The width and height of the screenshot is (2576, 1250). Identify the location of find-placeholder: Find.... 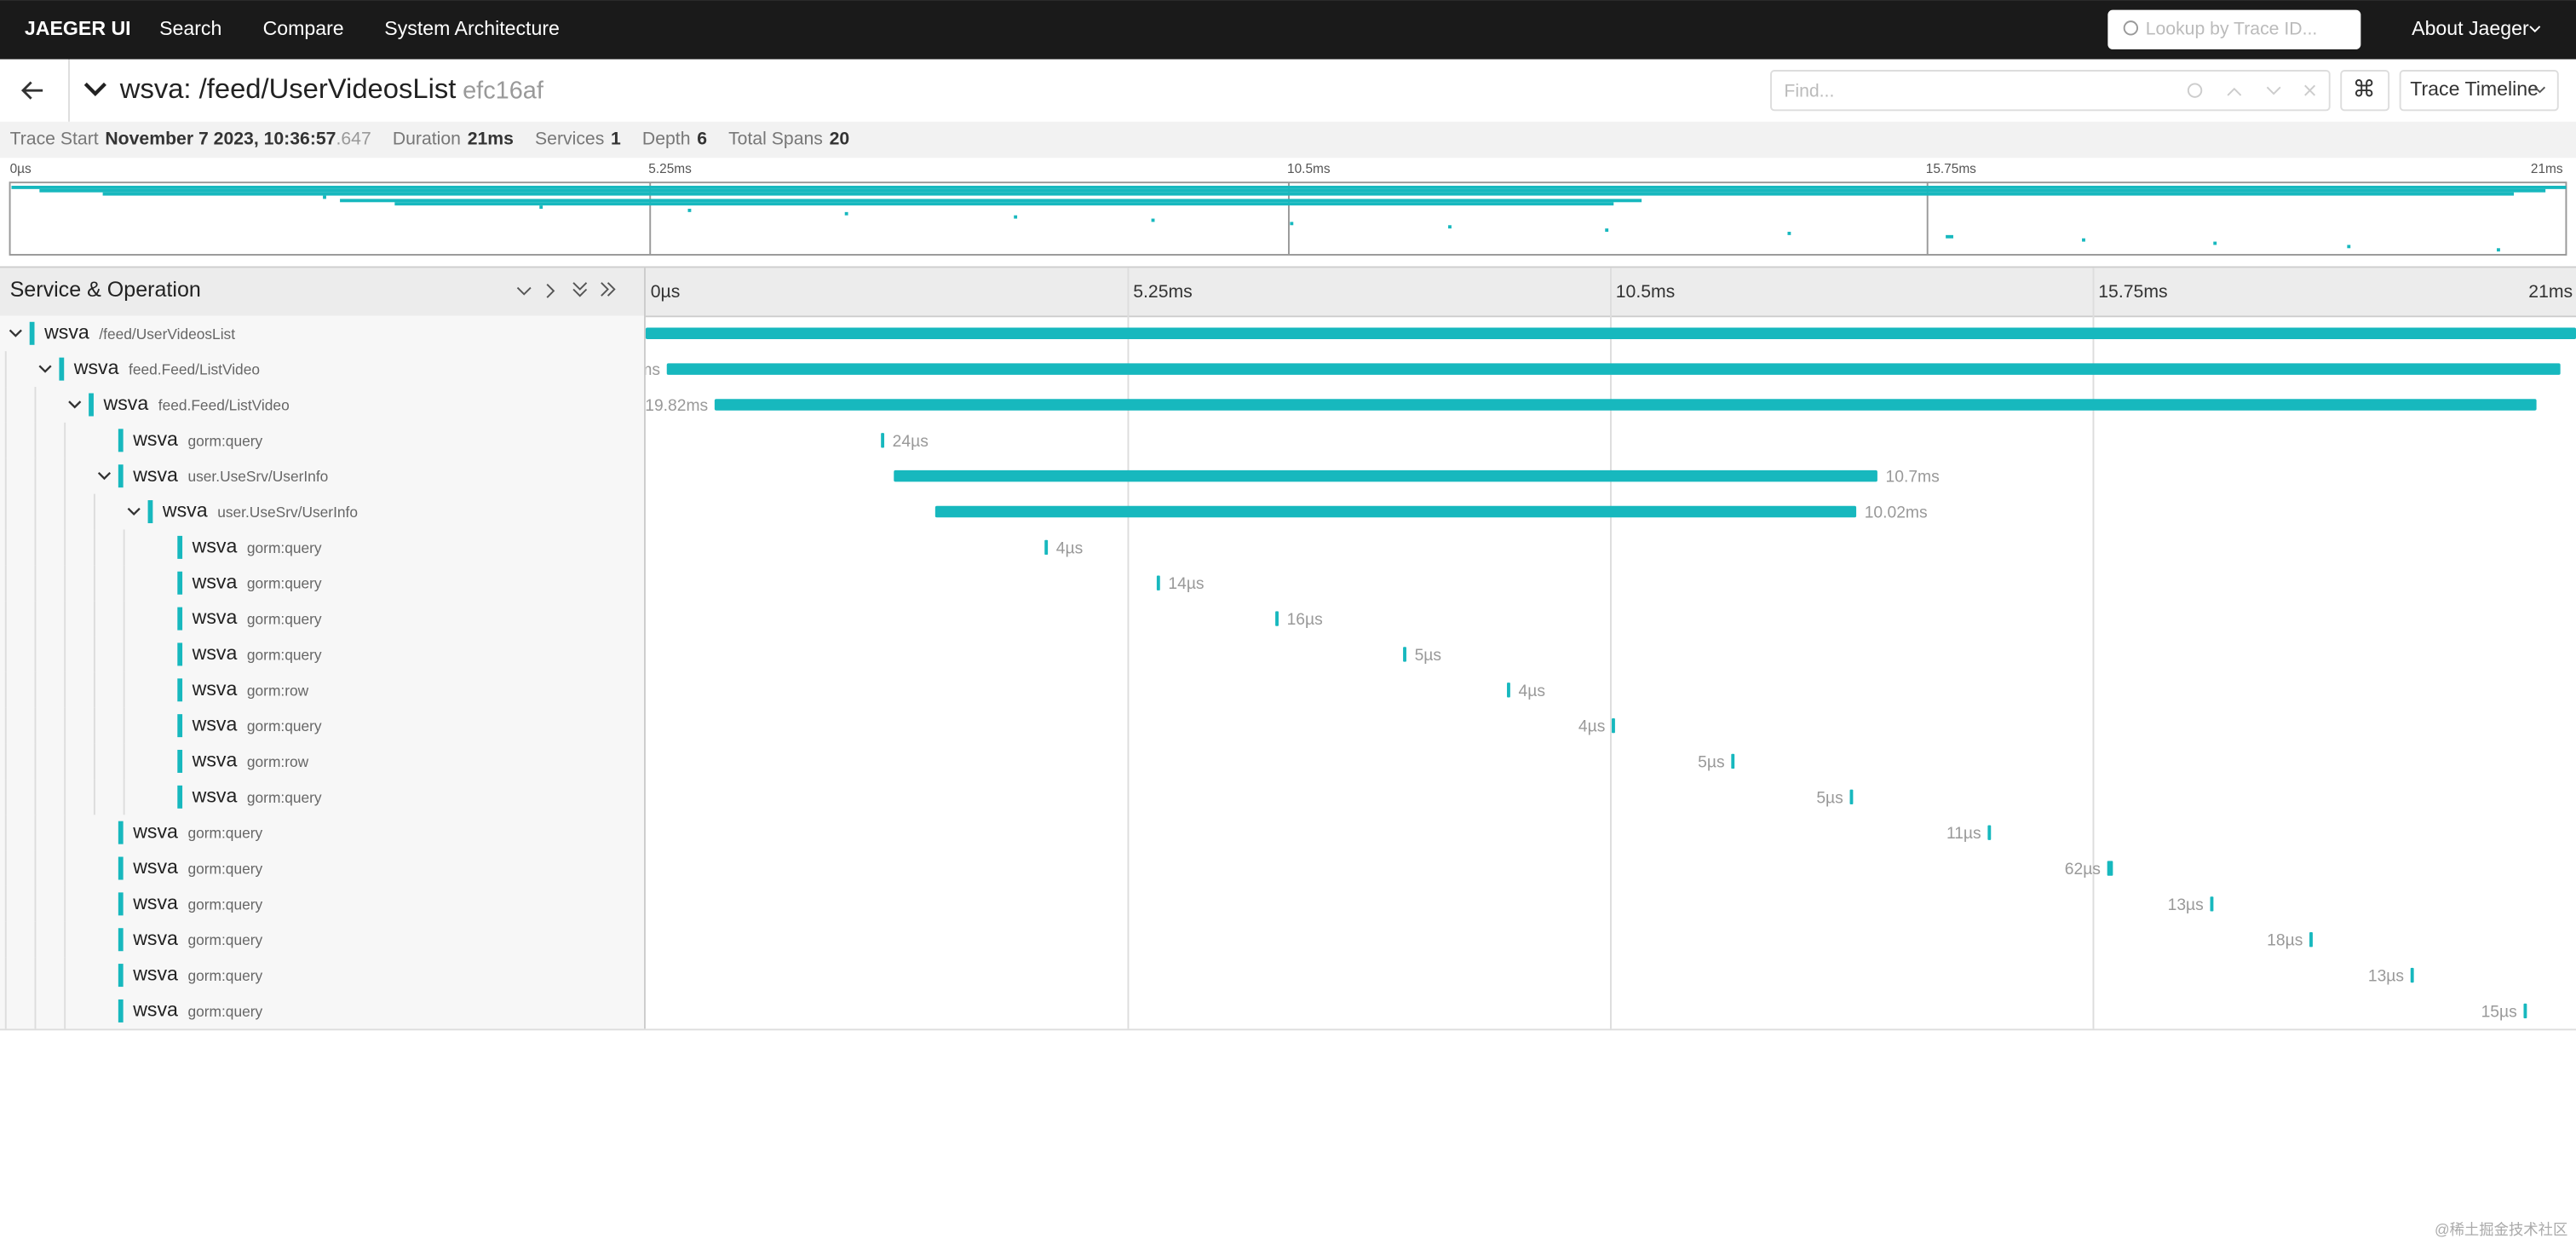
(1809, 91).